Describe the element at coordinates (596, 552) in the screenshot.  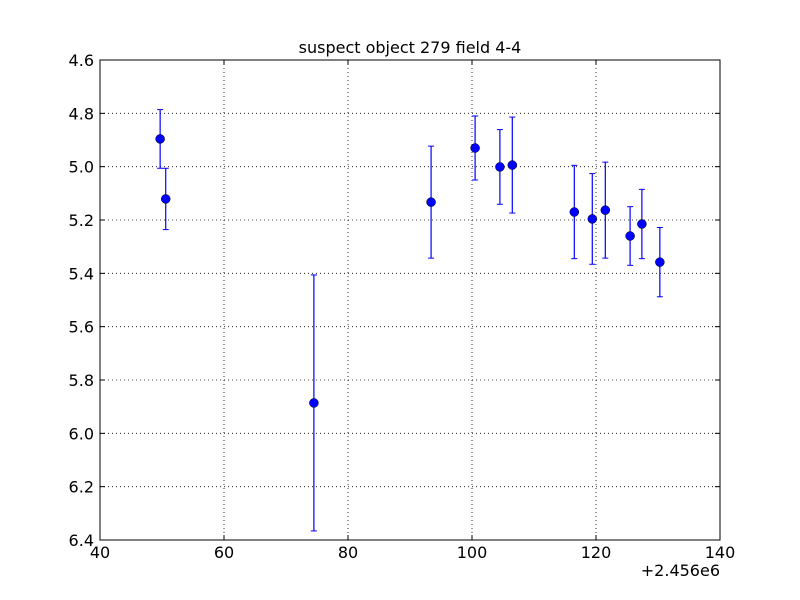
I see `x-tick-label: 120` at that location.